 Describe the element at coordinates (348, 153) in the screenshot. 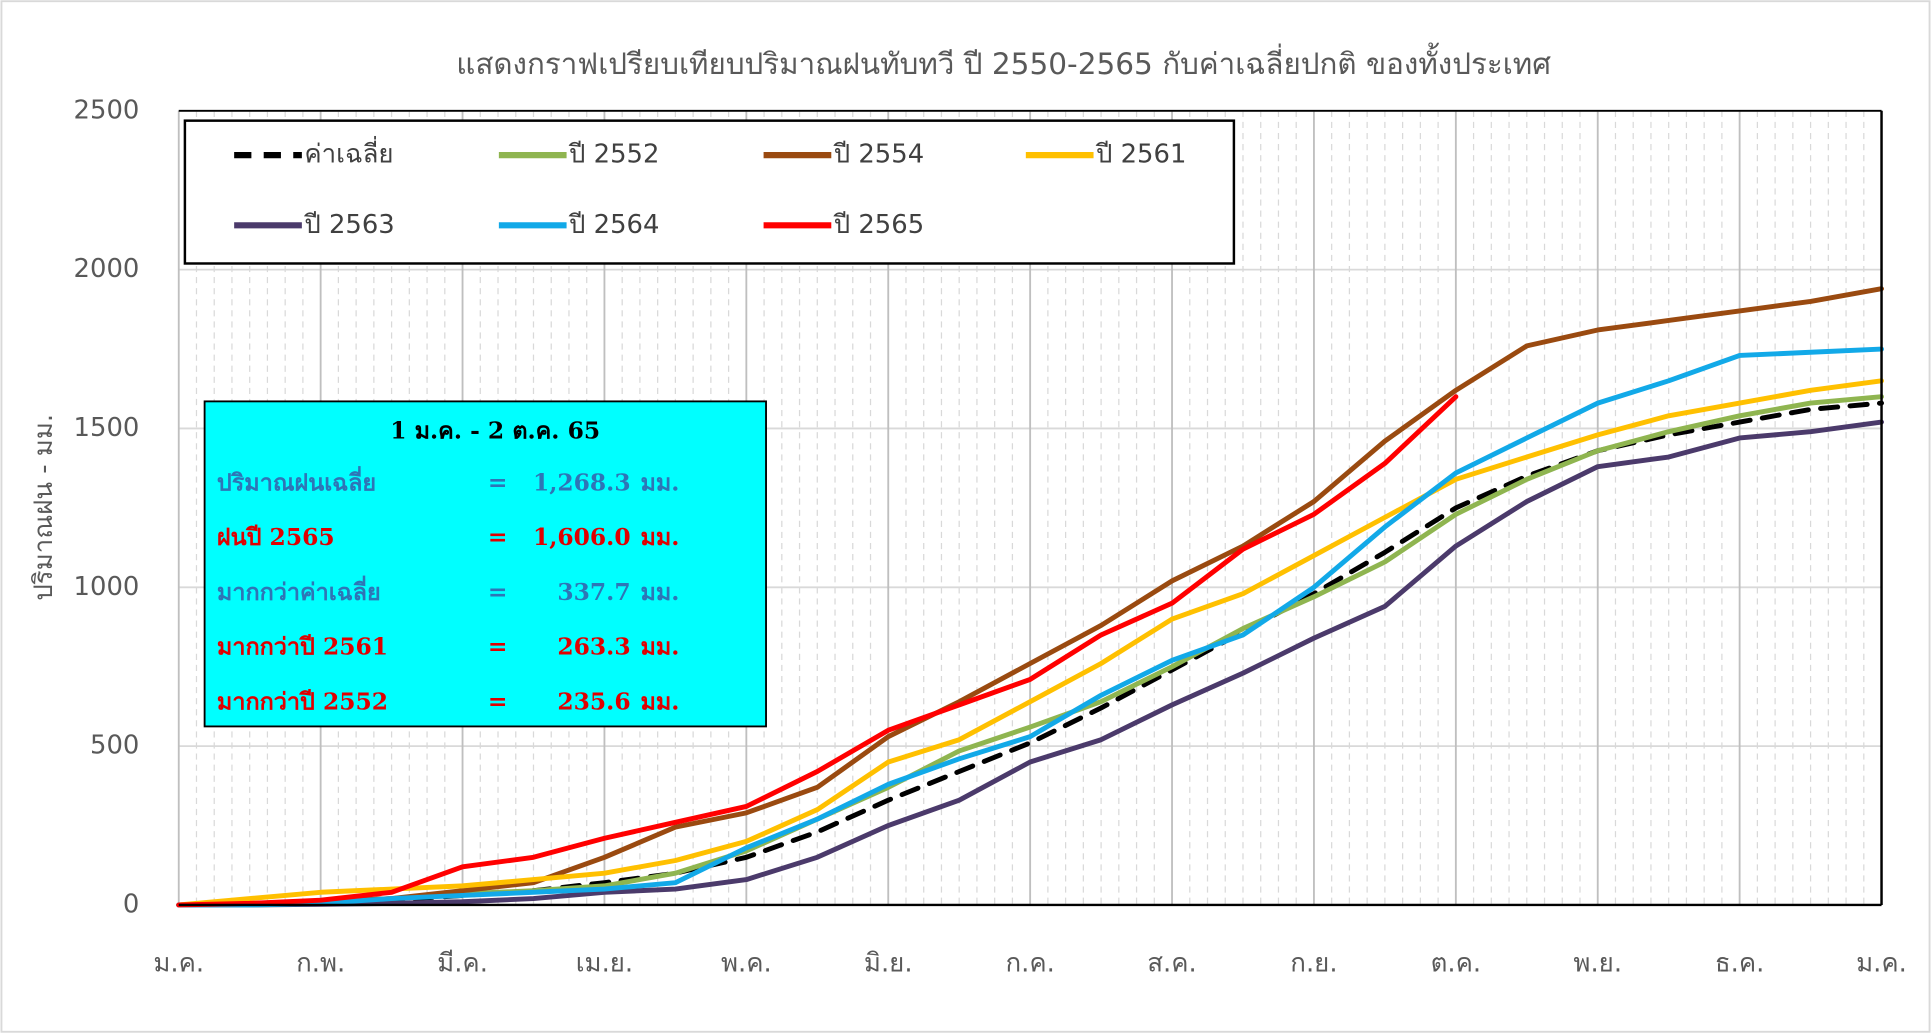

I see `legend-label: ค่าเฉลี่ย` at that location.